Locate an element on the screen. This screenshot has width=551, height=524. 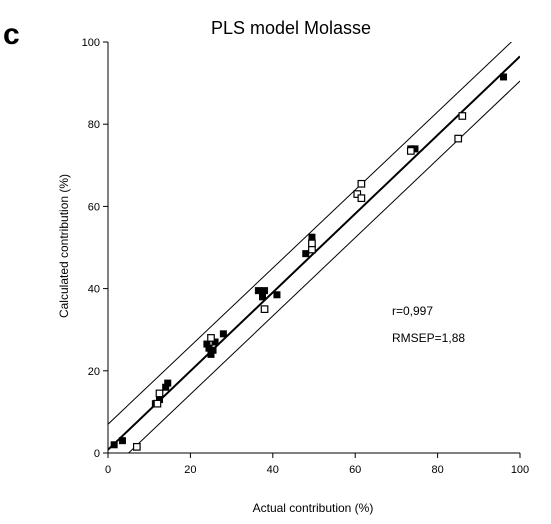
x-tick-label: 100 is located at coordinates (520, 470).